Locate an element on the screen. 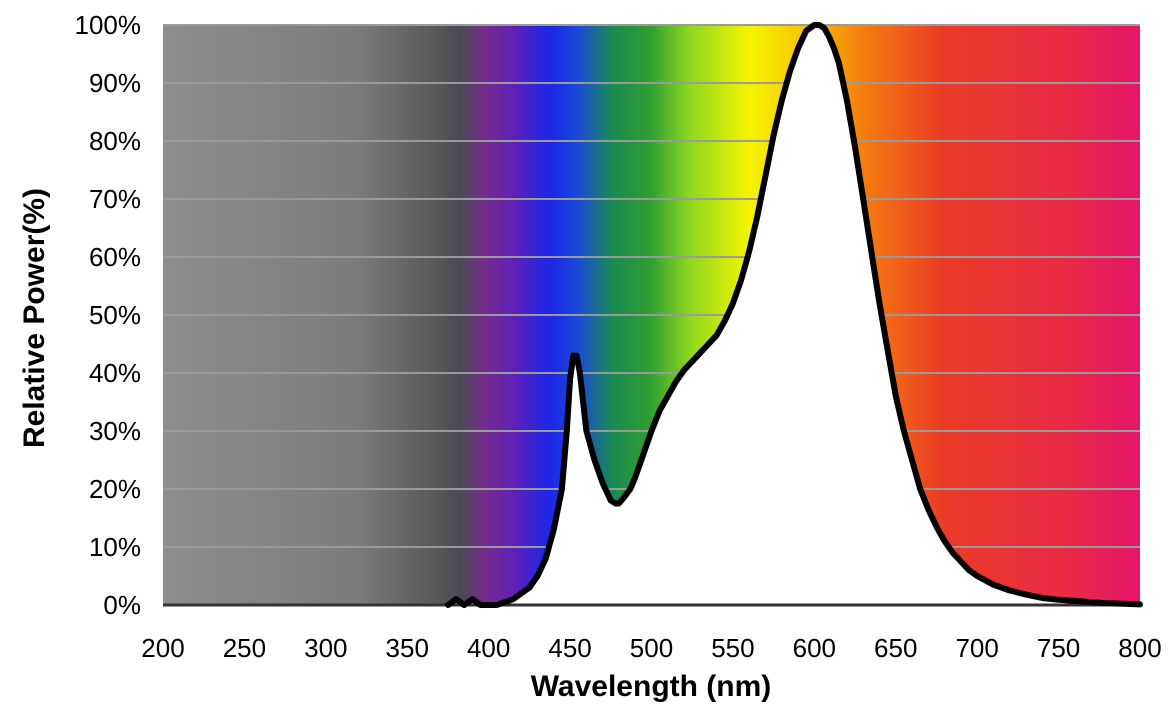 This screenshot has height=712, width=1171. y-axis-label: Relative Power(%) is located at coordinates (34, 318).